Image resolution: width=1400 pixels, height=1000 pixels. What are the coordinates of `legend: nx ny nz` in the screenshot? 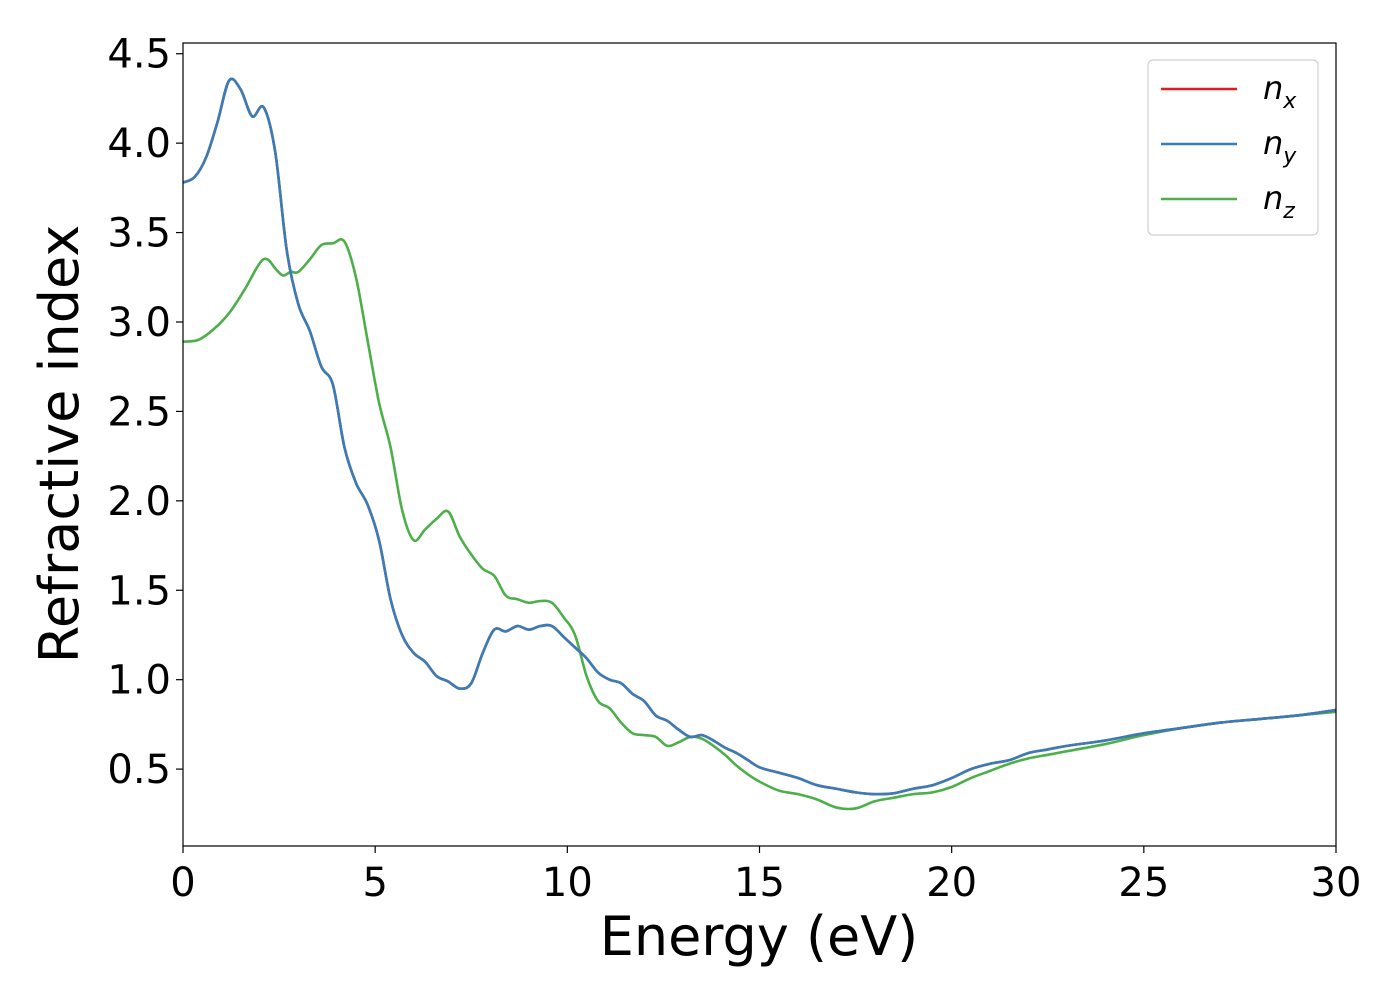 It's located at (1233, 147).